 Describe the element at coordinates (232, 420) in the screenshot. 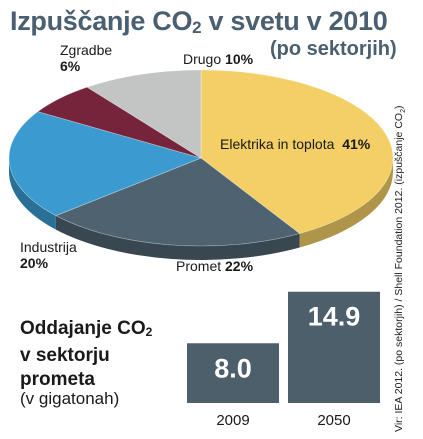

I see `bar-category-label: 2009` at that location.